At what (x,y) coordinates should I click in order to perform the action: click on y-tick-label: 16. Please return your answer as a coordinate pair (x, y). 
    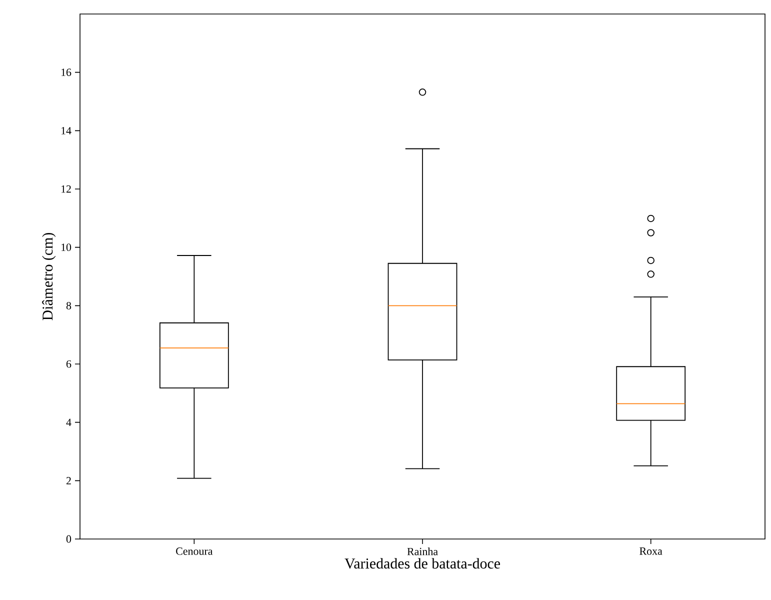
    Looking at the image, I should click on (66, 72).